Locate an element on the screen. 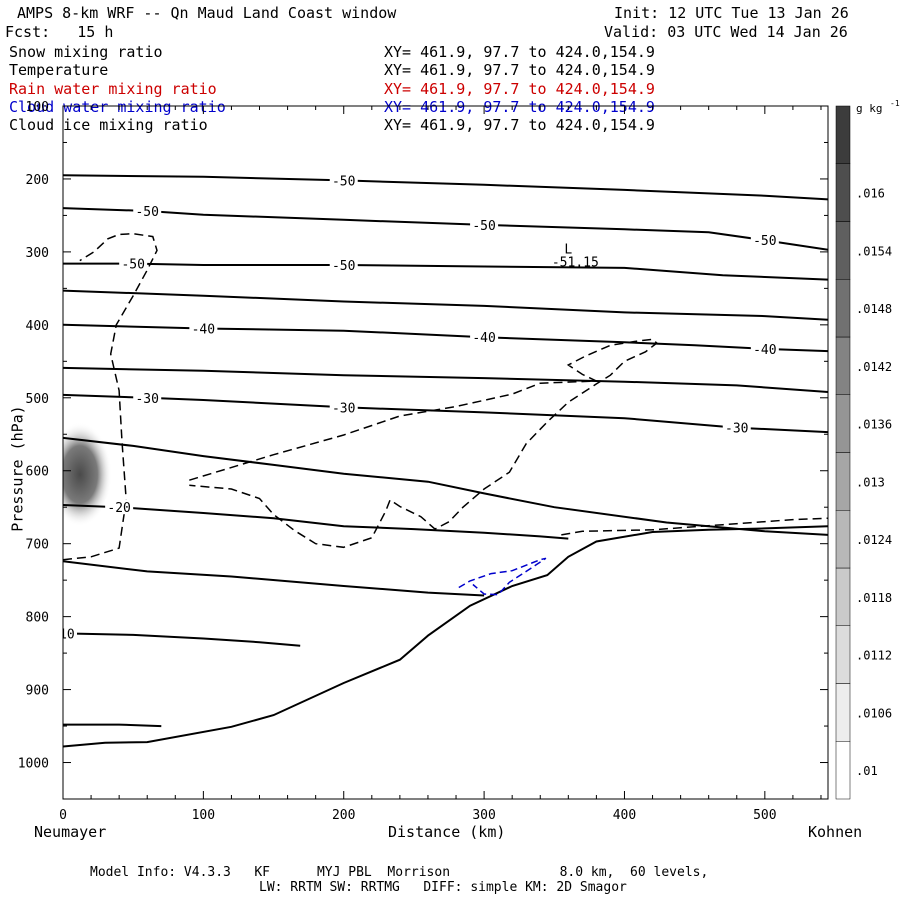  colorbar-label: .0148 is located at coordinates (874, 309).